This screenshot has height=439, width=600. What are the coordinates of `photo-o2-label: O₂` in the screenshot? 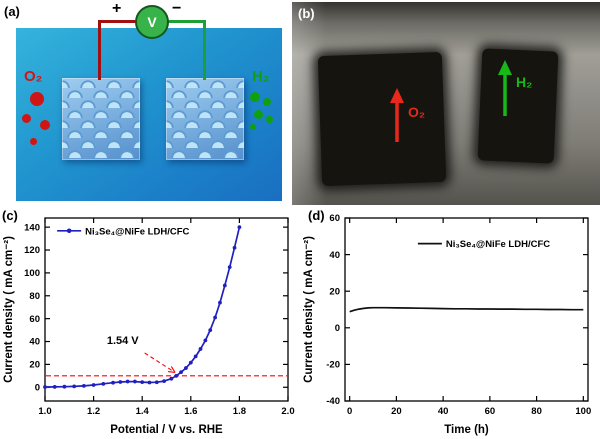 It's located at (417, 112).